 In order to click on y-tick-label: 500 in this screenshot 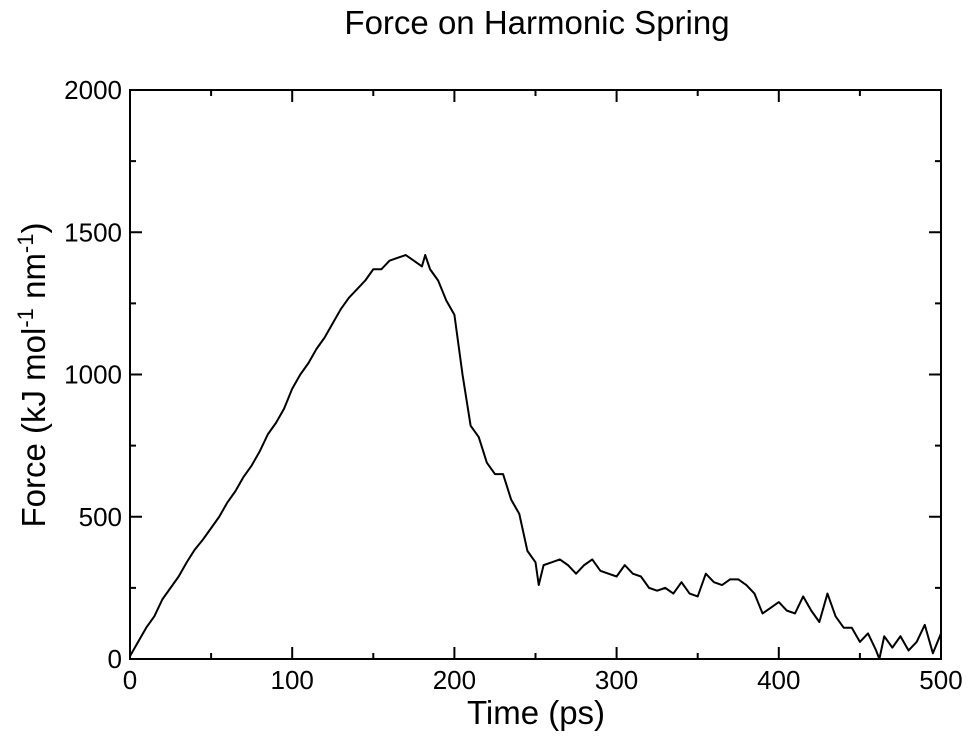, I will do `click(100, 517)`.